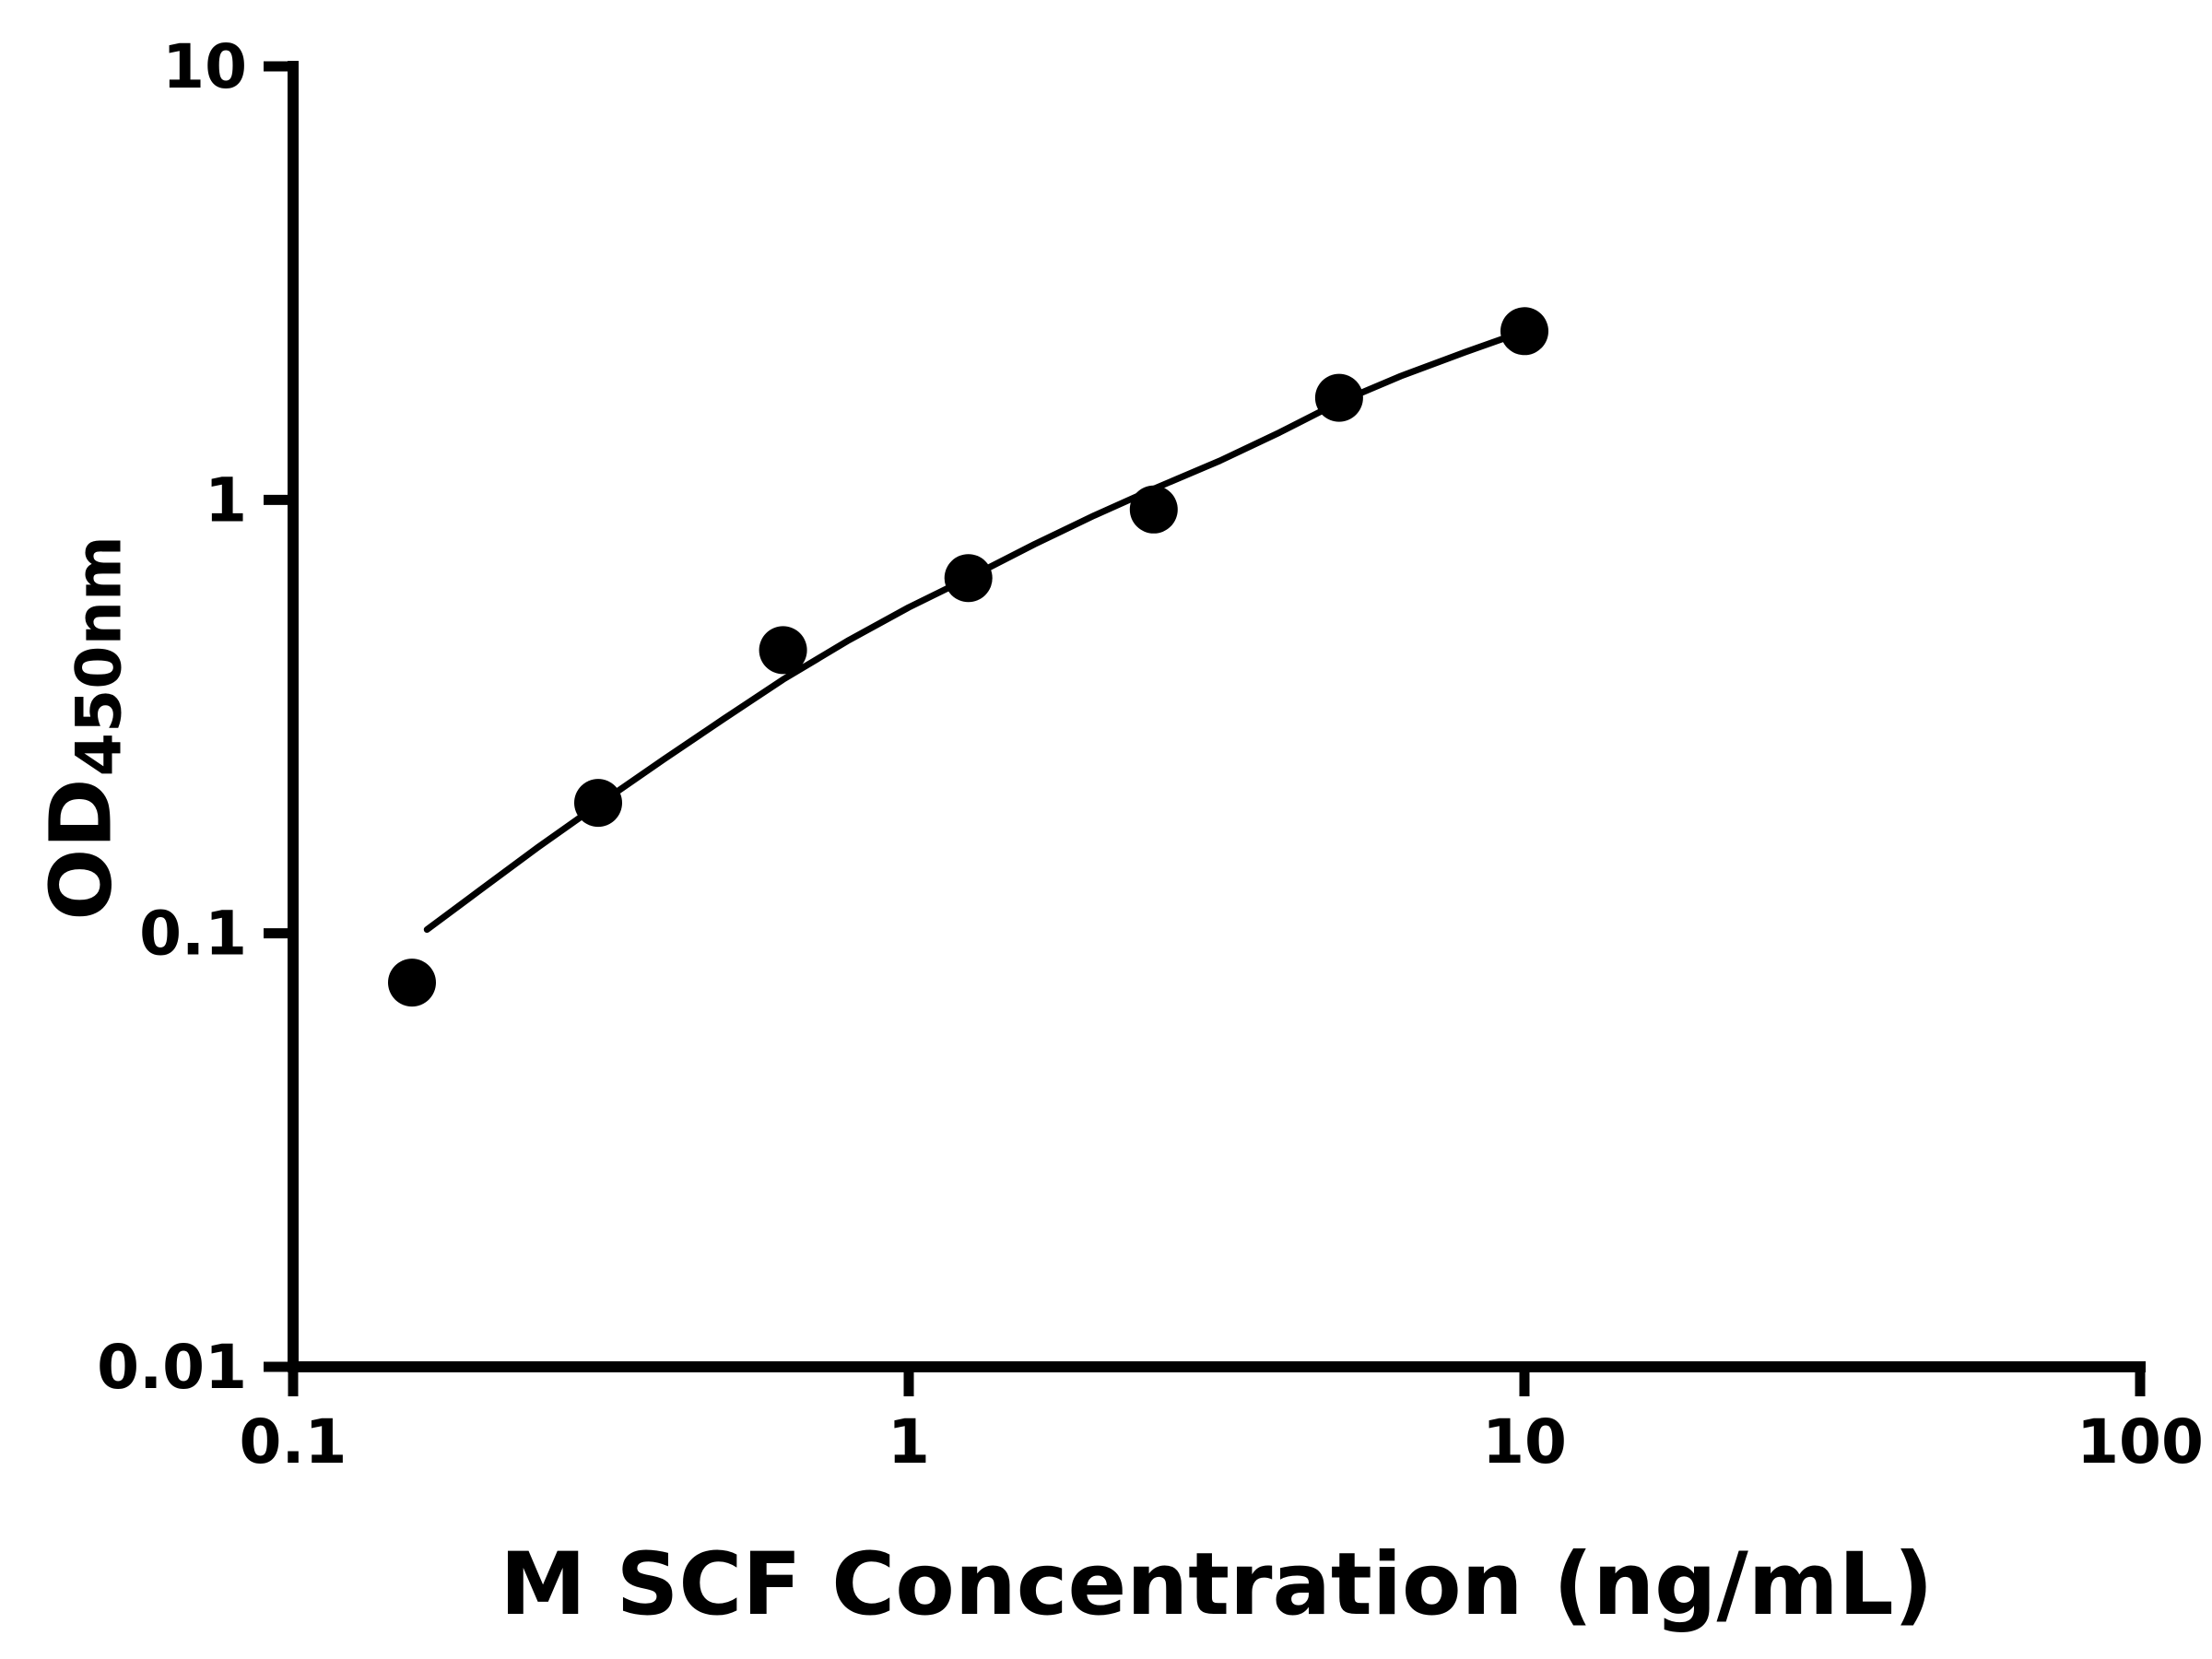  Describe the element at coordinates (293, 1441) in the screenshot. I see `x-axis-tick-label: 0.1` at that location.